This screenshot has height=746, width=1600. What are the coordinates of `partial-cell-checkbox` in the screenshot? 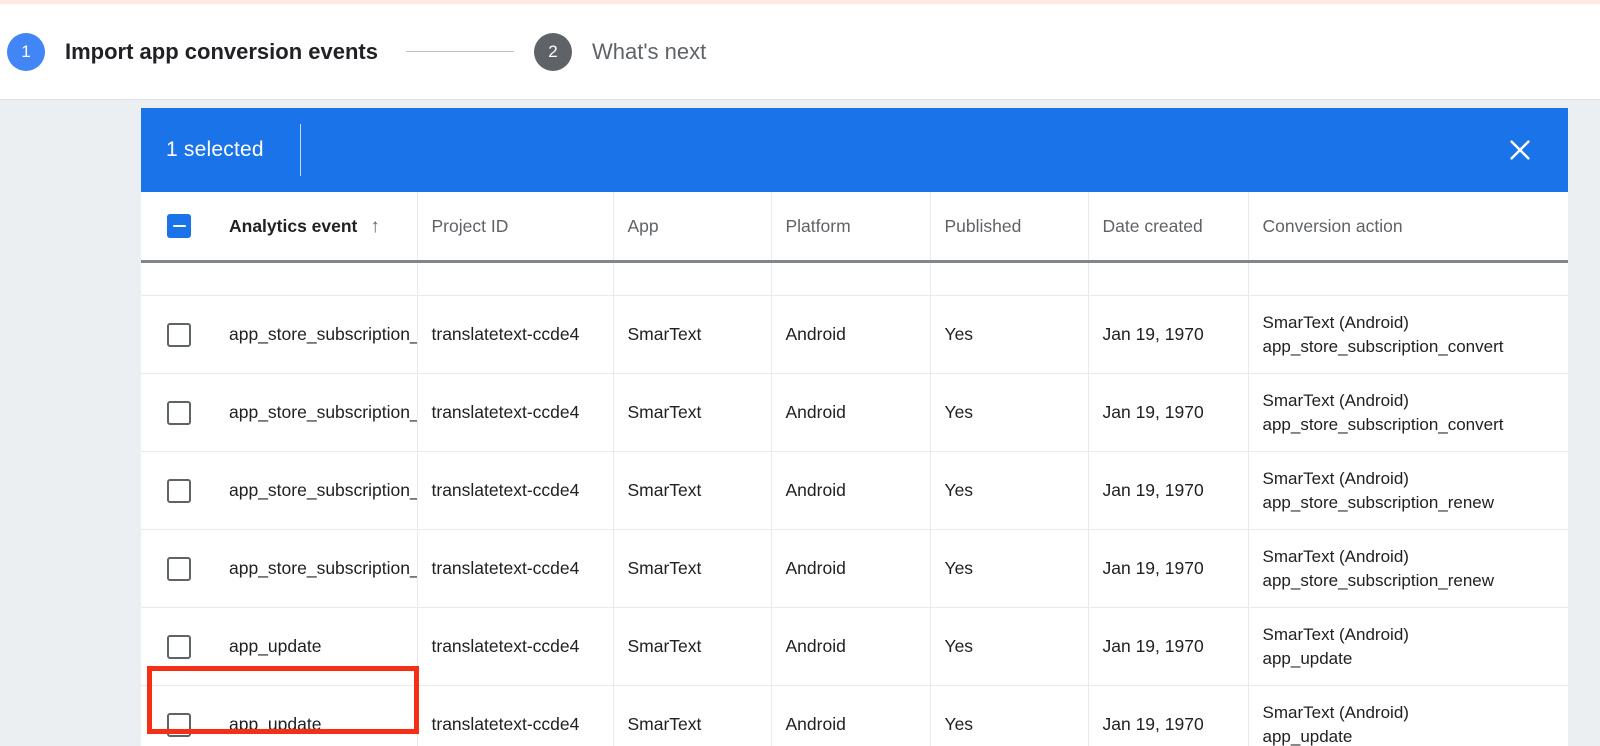 It's located at (185, 278).